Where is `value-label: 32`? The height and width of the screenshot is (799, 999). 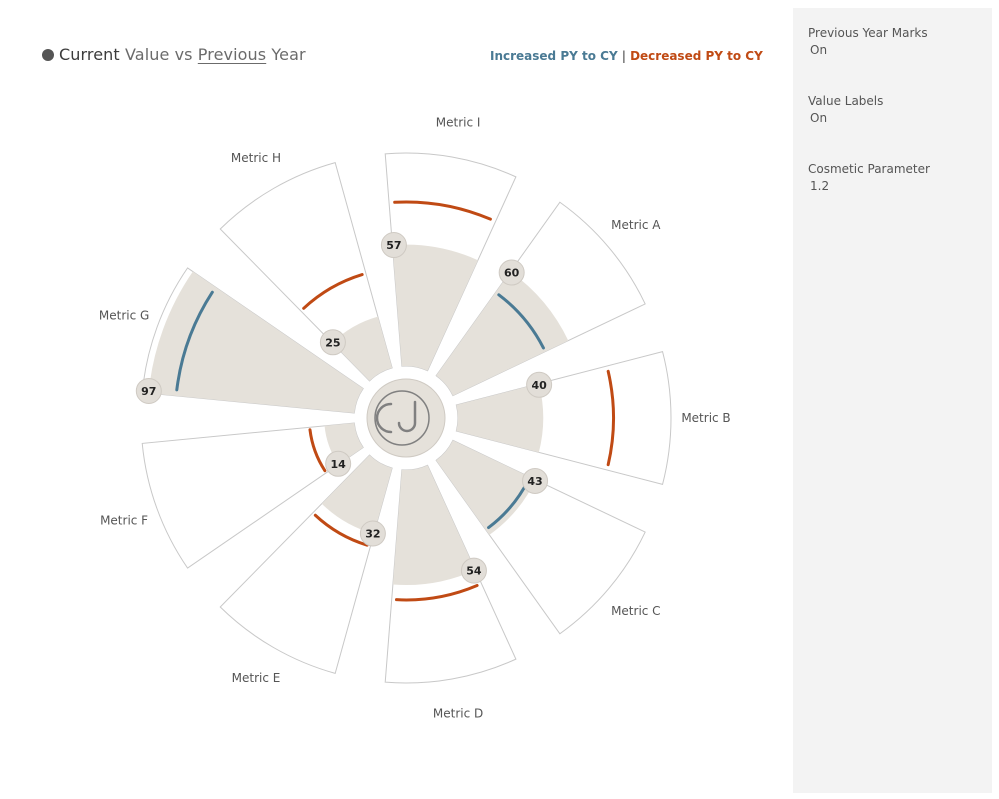 value-label: 32 is located at coordinates (372, 534).